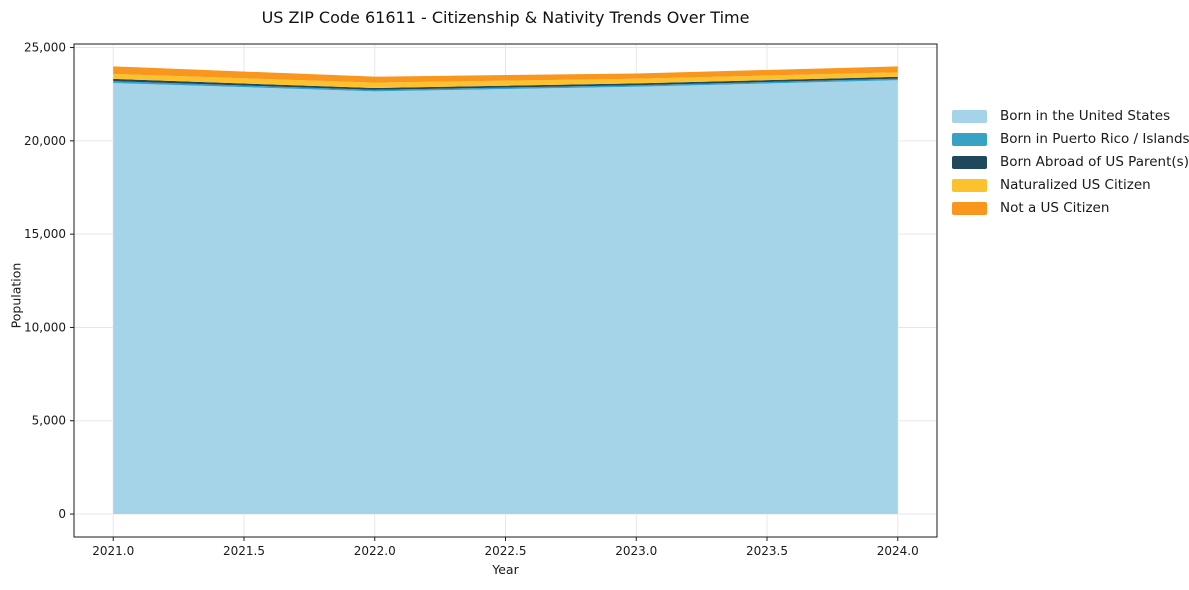 Image resolution: width=1189 pixels, height=590 pixels. I want to click on legend-item: Not a US Citizen, so click(1070, 208).